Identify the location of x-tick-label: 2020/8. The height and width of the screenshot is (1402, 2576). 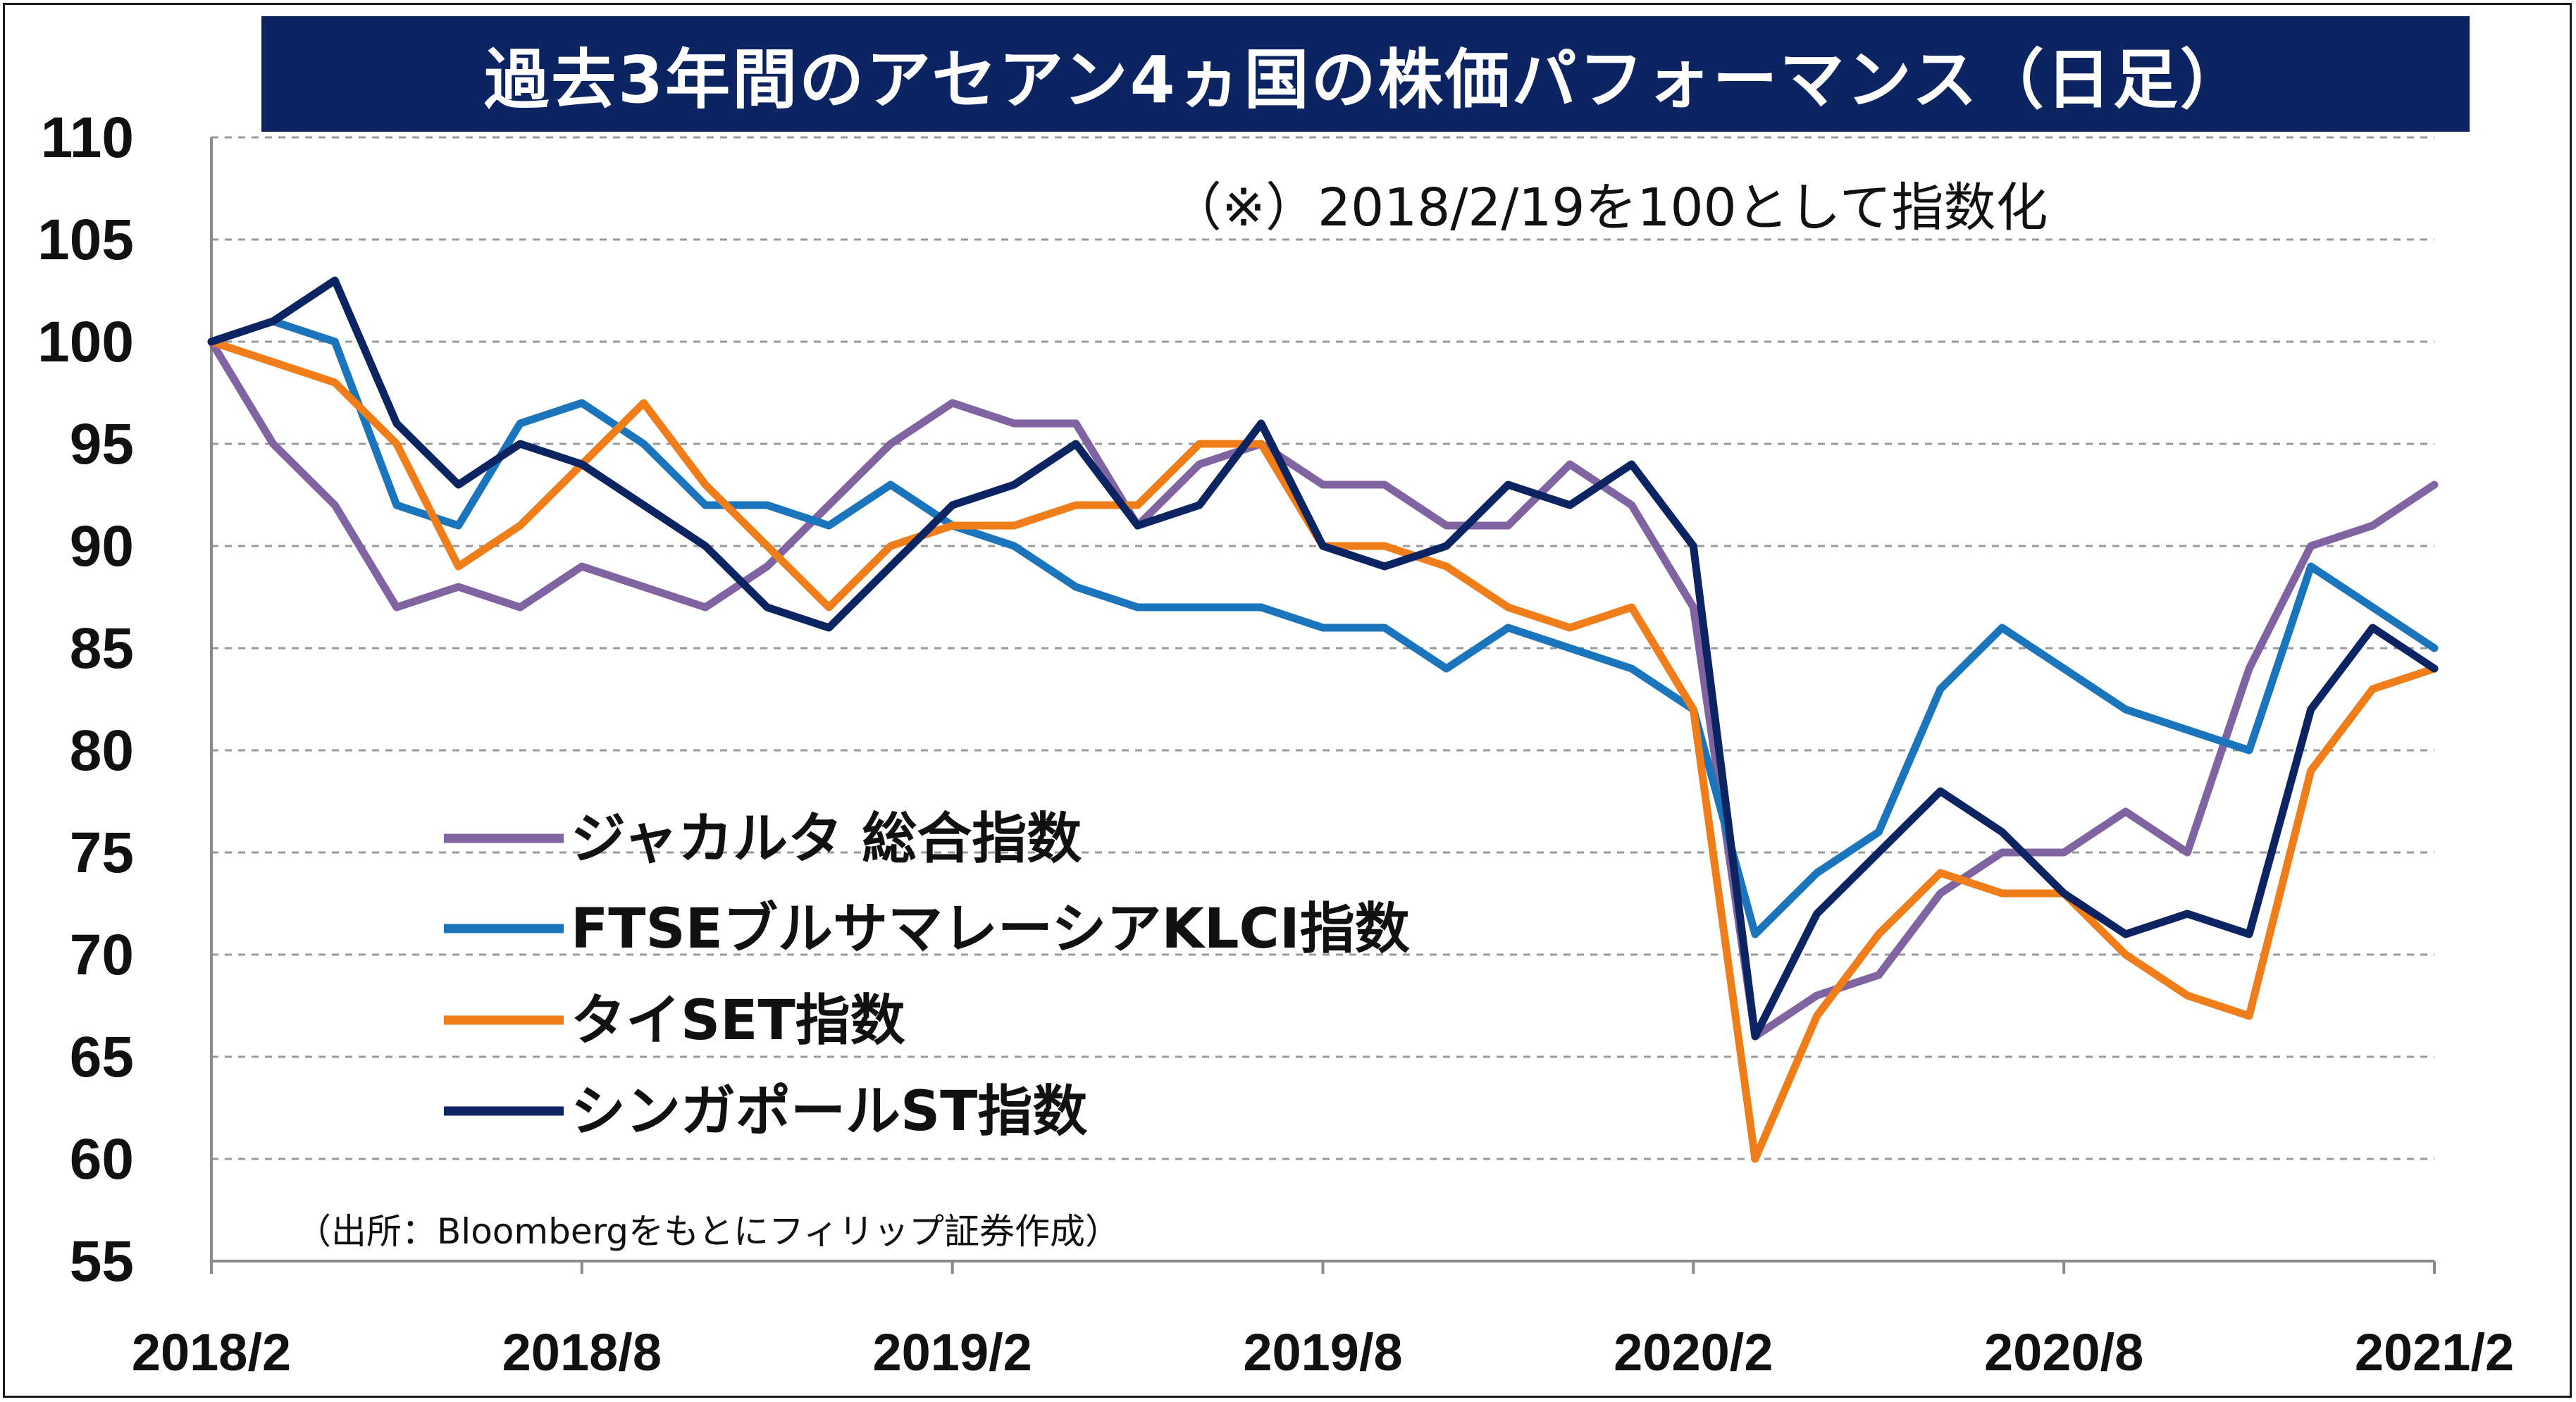
(2063, 1352).